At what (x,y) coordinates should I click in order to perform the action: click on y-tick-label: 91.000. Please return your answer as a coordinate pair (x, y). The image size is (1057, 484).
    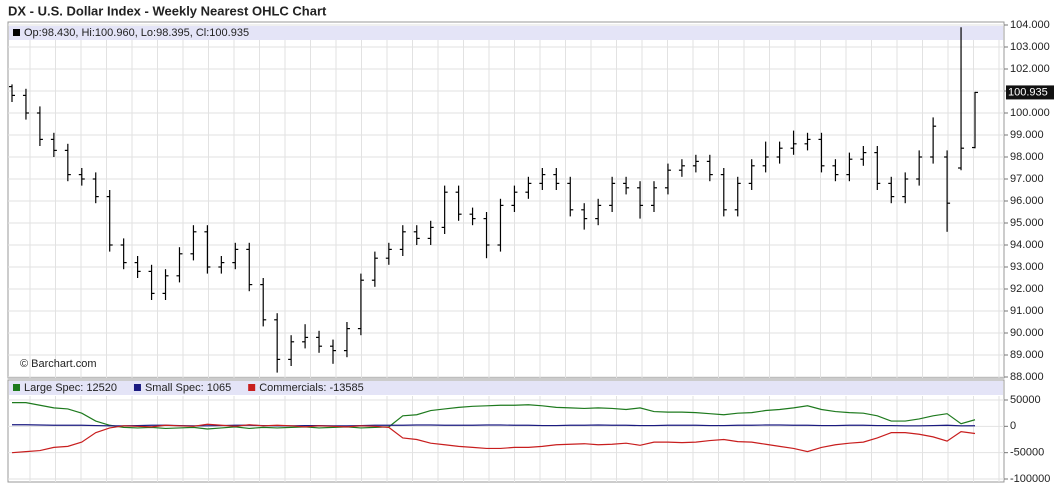
    Looking at the image, I should click on (1027, 311).